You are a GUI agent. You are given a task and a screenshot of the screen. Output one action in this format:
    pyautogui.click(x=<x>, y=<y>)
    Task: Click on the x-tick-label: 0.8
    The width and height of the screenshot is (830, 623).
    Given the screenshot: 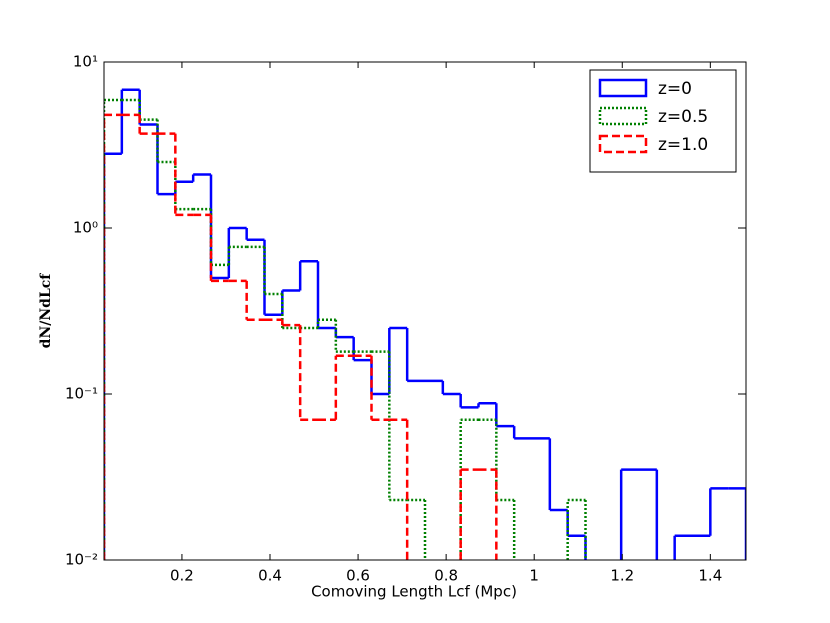 What is the action you would take?
    pyautogui.click(x=446, y=576)
    